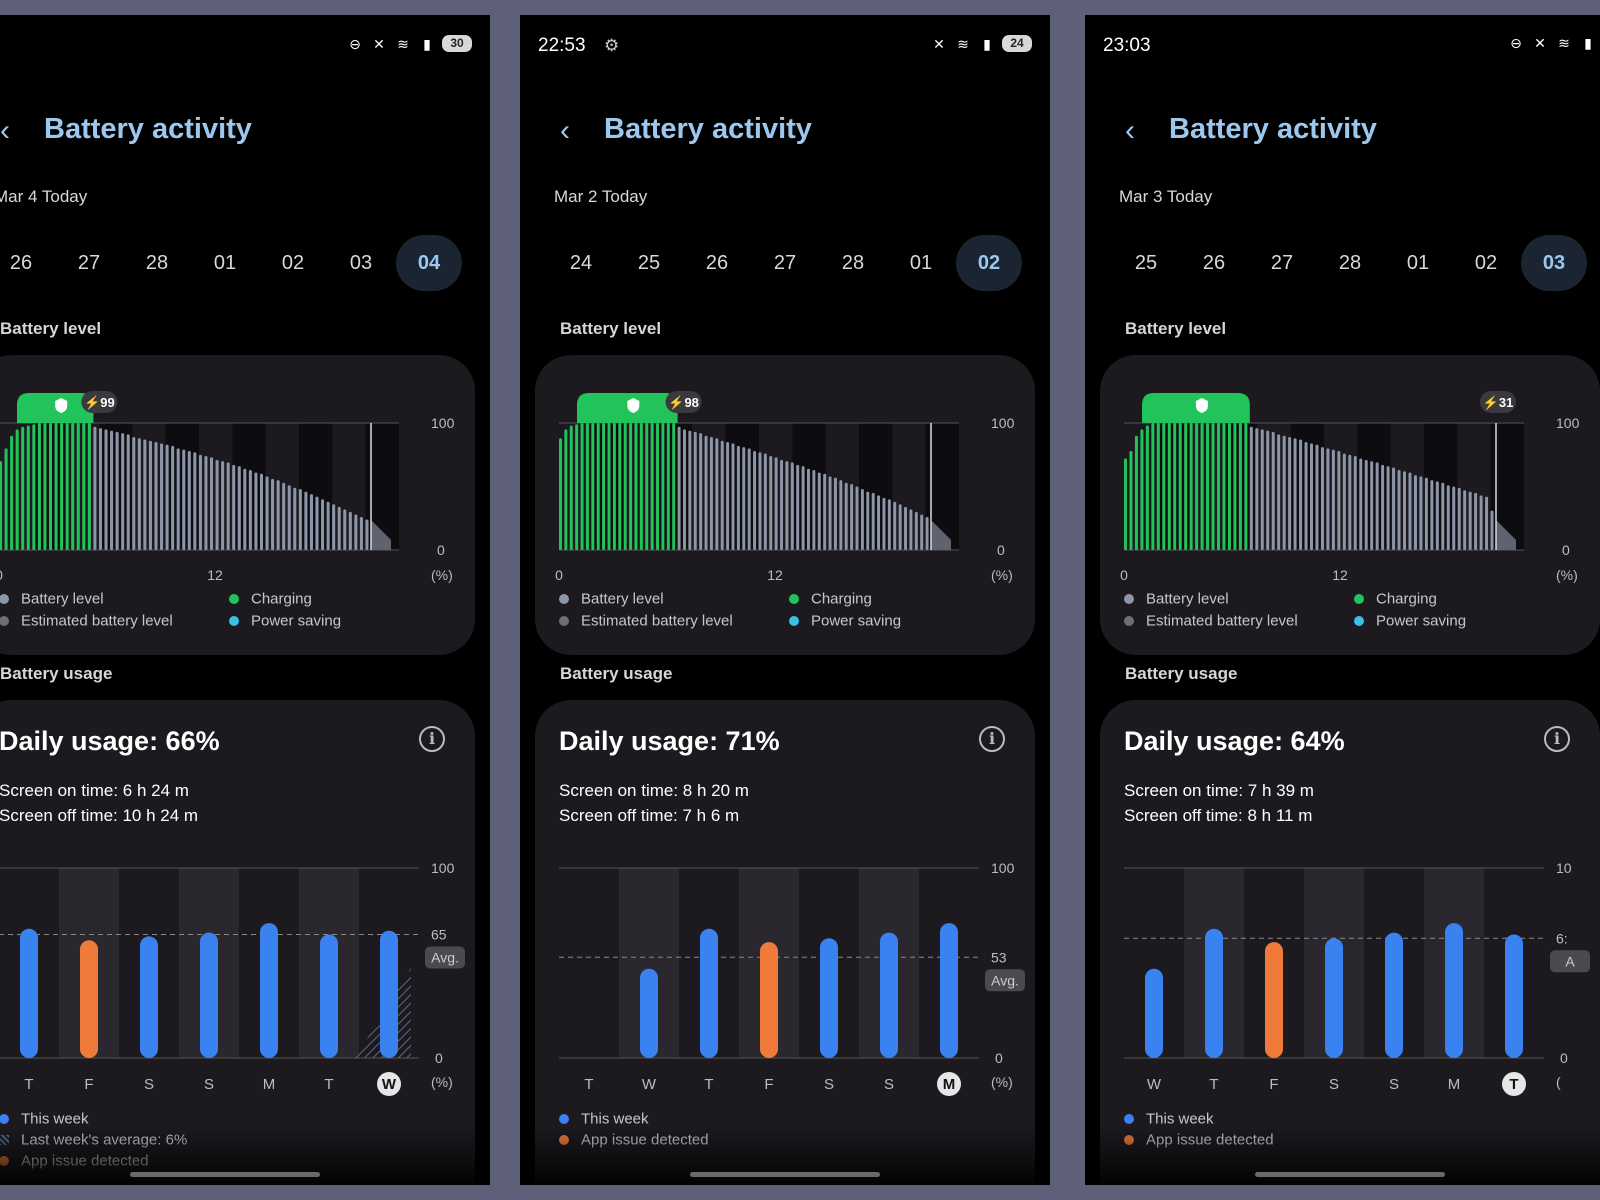 The width and height of the screenshot is (1600, 1200). What do you see at coordinates (581, 263) in the screenshot?
I see `day-chip: 24` at bounding box center [581, 263].